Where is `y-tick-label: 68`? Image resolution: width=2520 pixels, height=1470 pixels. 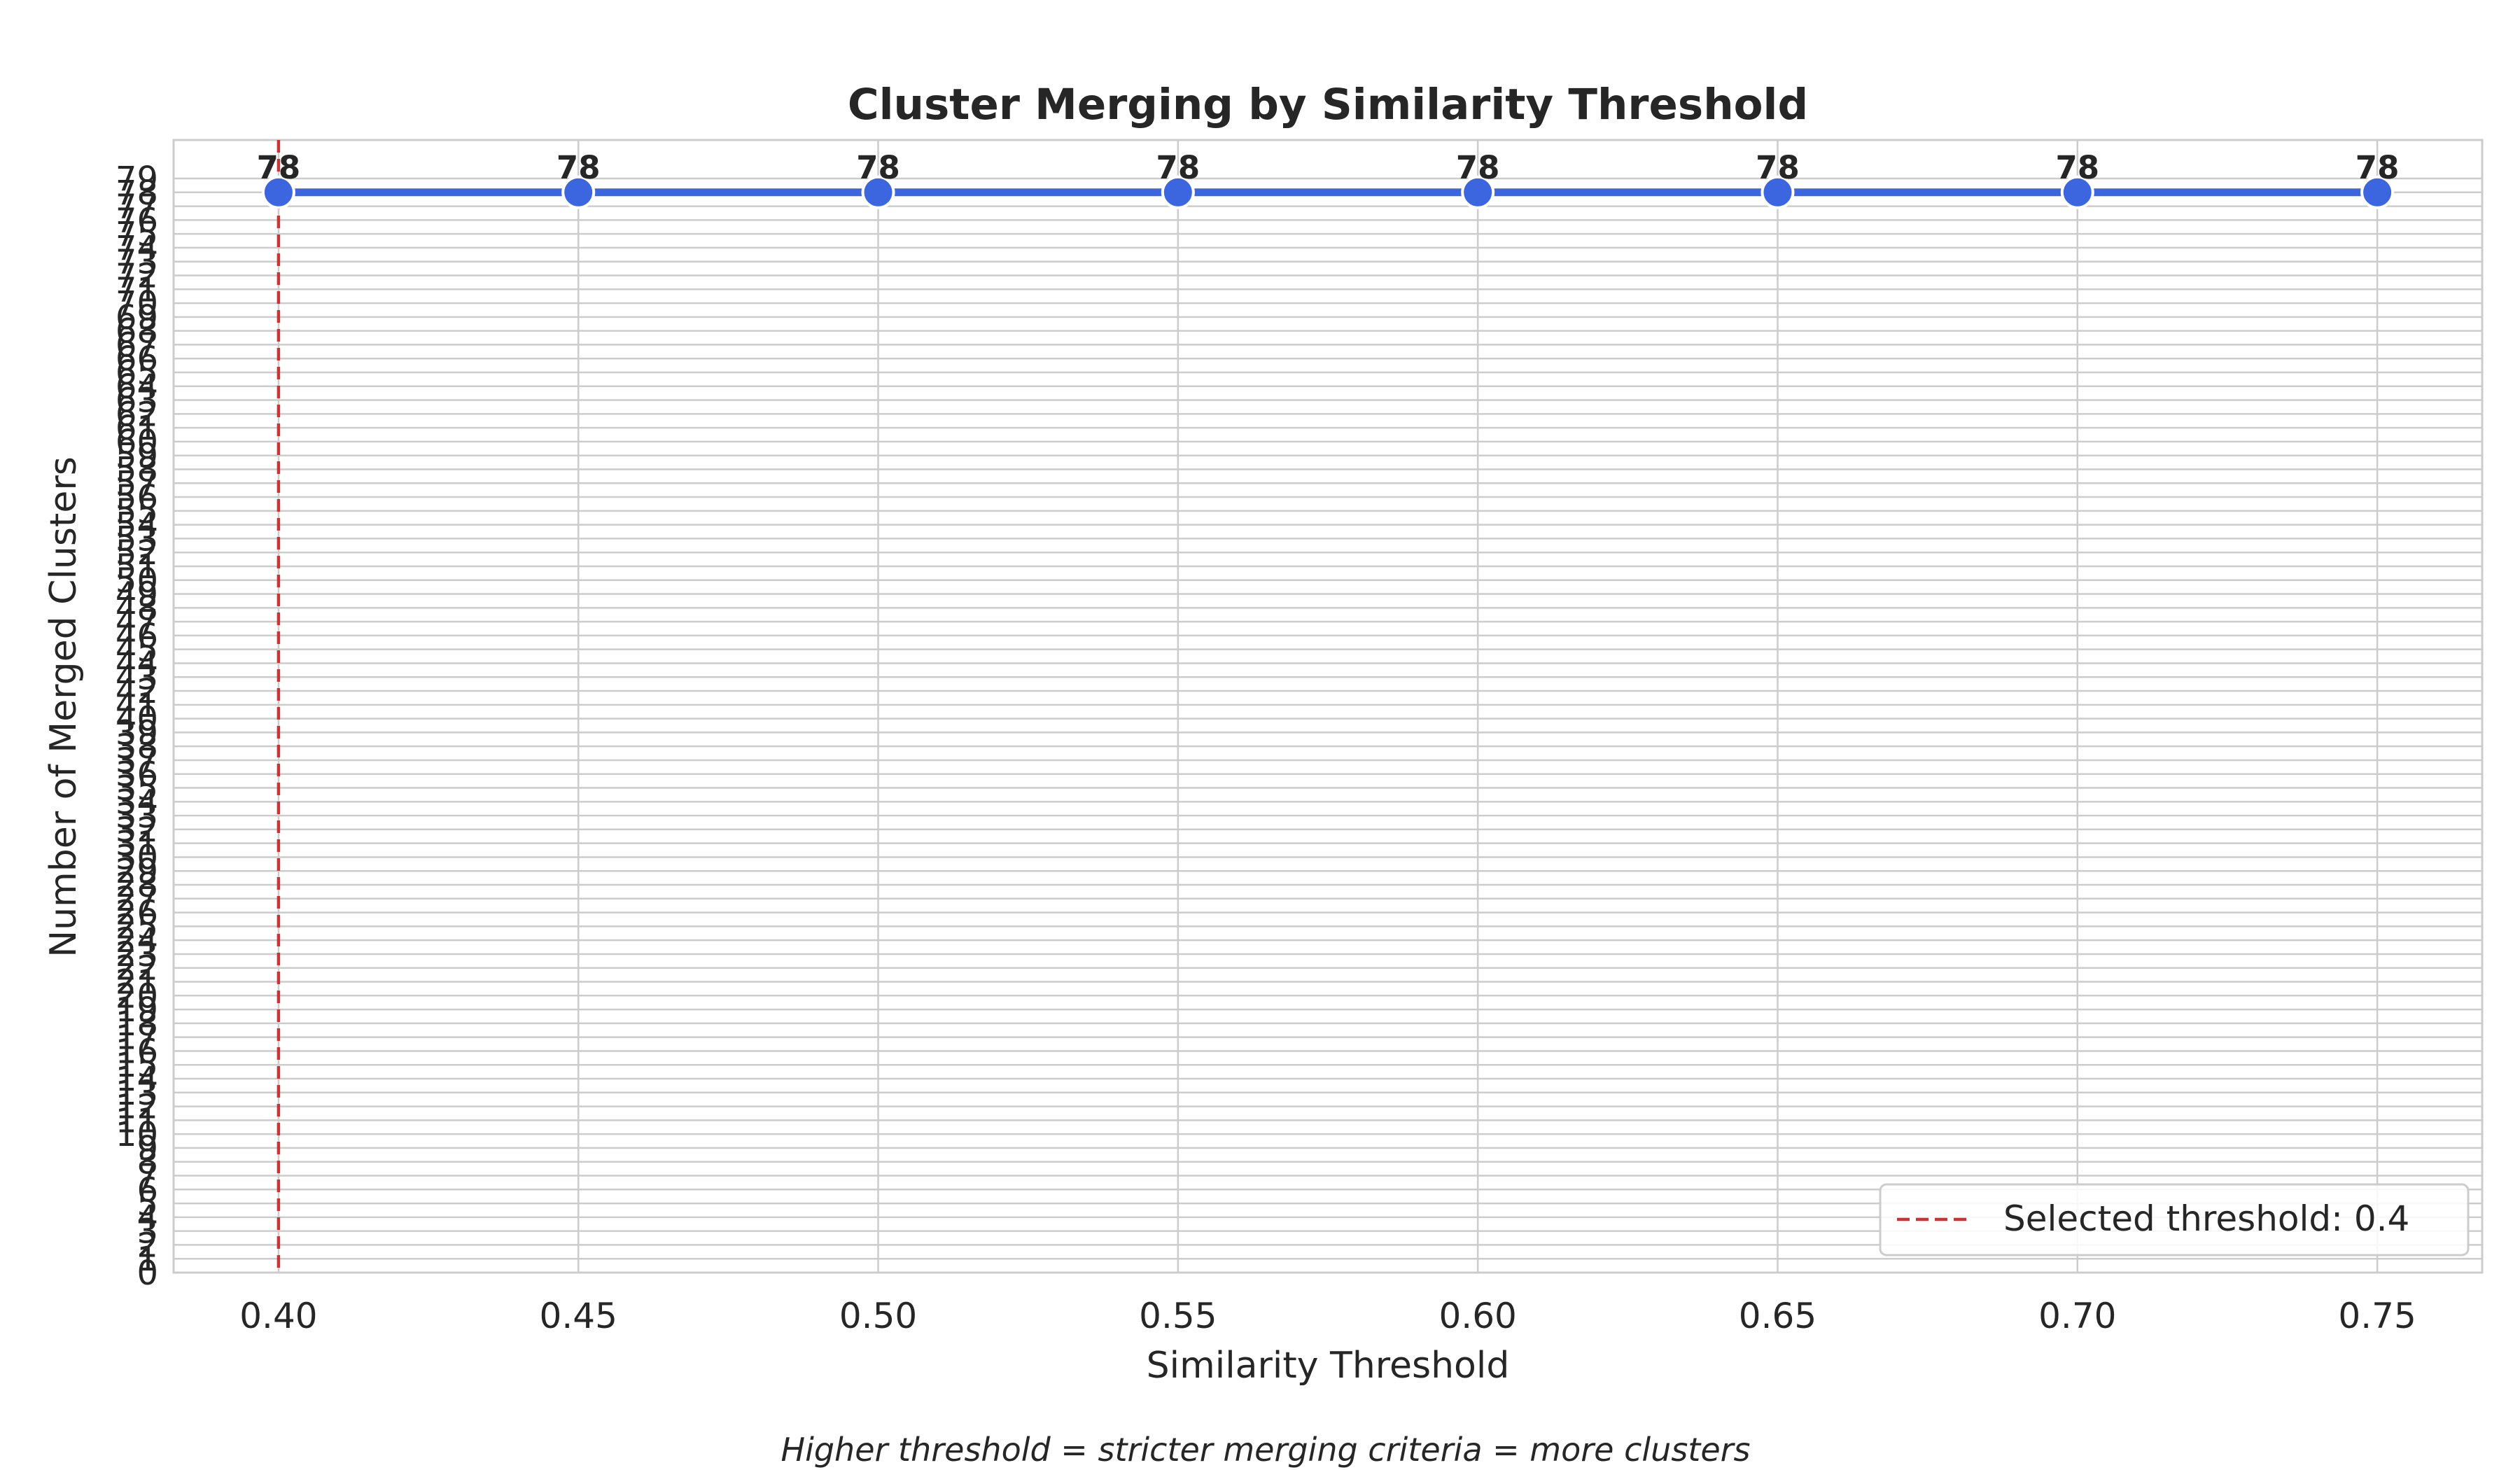 y-tick-label: 68 is located at coordinates (136, 331).